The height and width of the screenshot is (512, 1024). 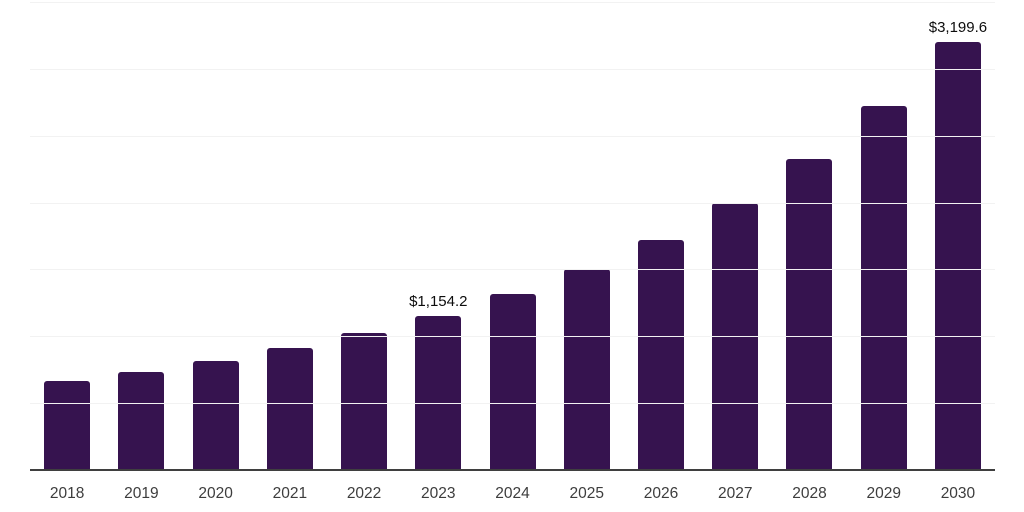 What do you see at coordinates (438, 236) in the screenshot?
I see `bar-slot-2023: $1,154.2` at bounding box center [438, 236].